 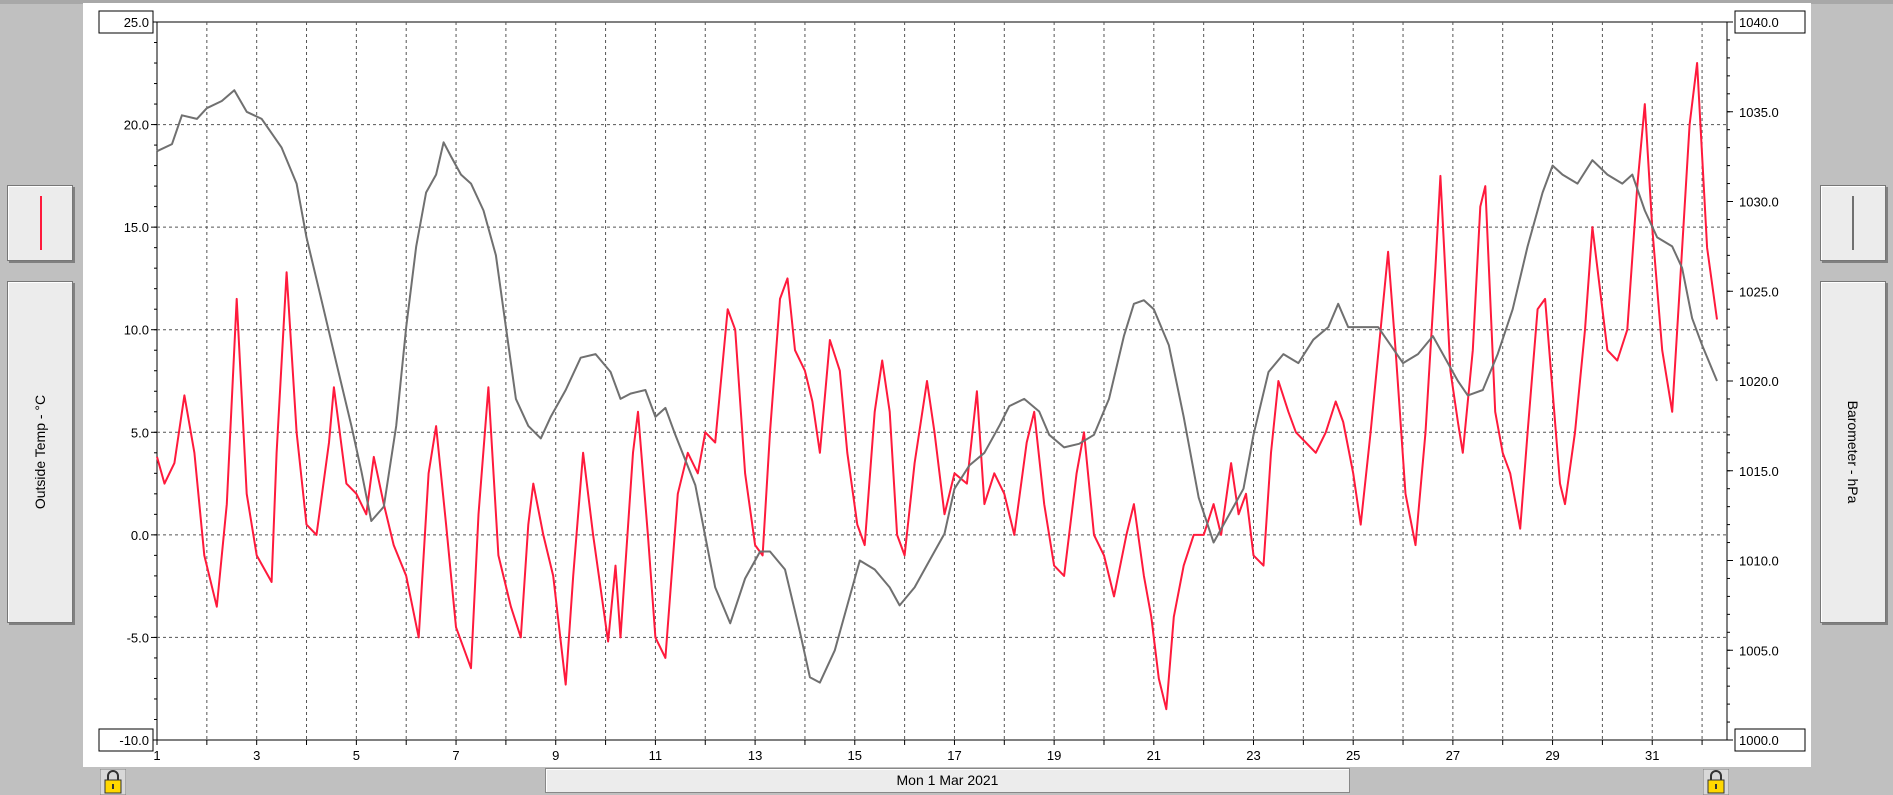 What do you see at coordinates (1759, 112) in the screenshot?
I see `y-right-tick-label: 1035.0` at bounding box center [1759, 112].